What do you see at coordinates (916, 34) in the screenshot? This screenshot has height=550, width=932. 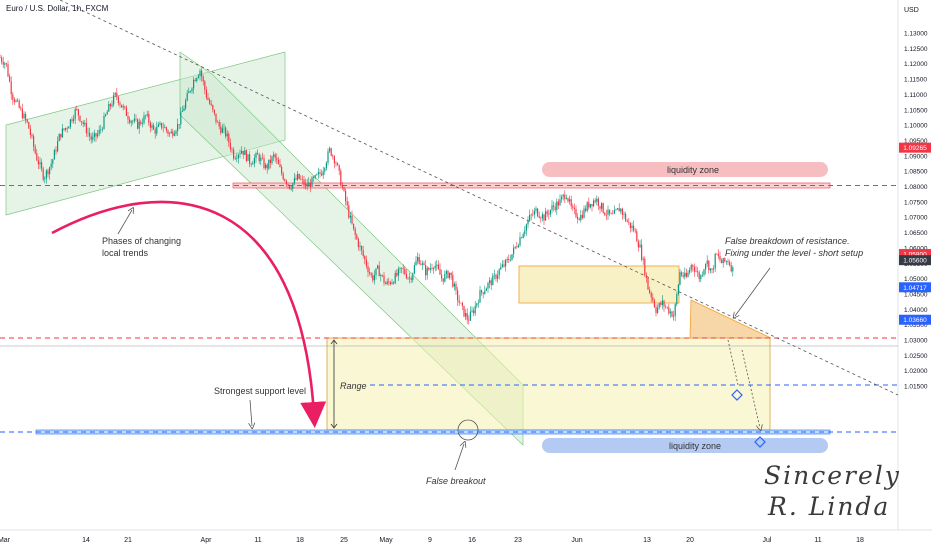 I see `y-tick-label: 1.13000` at bounding box center [916, 34].